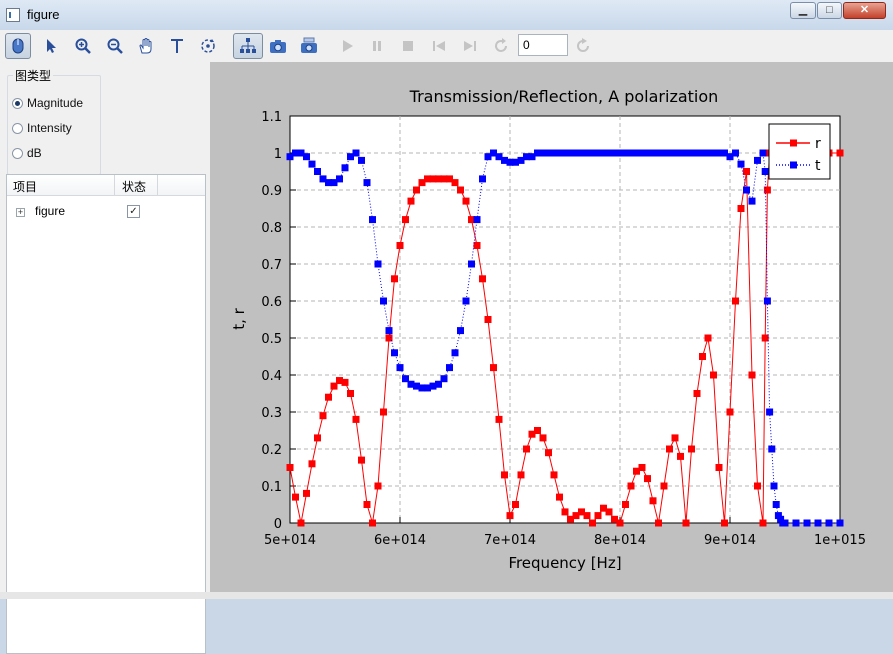  What do you see at coordinates (133, 211) in the screenshot?
I see `visibility-checkbox: ✓` at bounding box center [133, 211].